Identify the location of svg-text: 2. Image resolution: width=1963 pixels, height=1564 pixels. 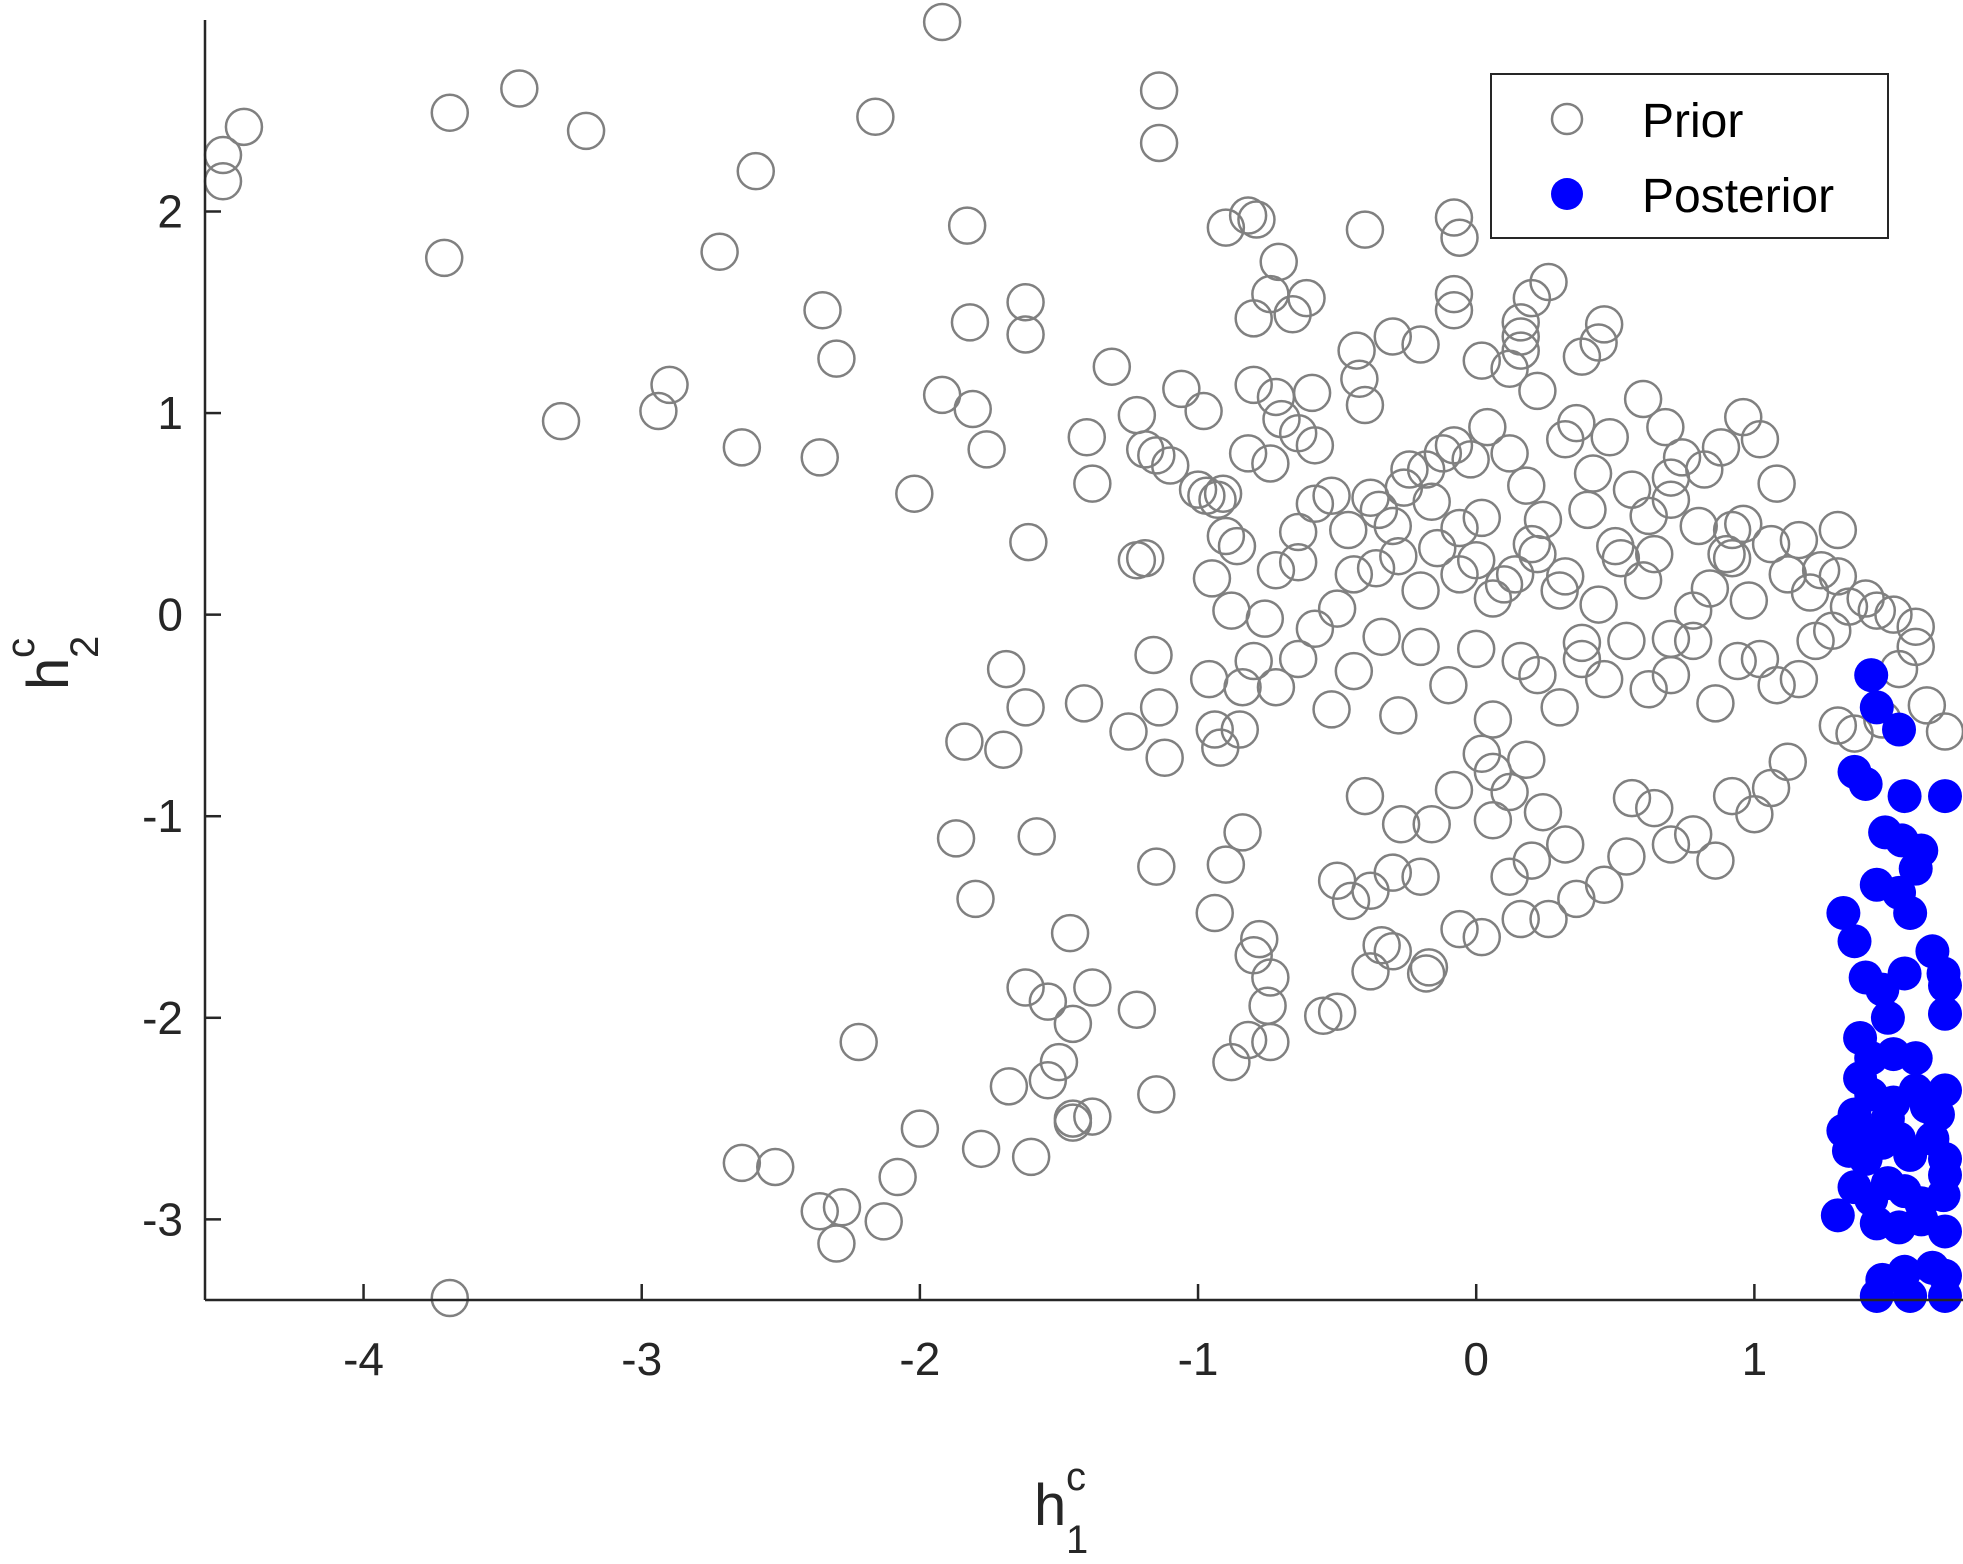
(85, 647).